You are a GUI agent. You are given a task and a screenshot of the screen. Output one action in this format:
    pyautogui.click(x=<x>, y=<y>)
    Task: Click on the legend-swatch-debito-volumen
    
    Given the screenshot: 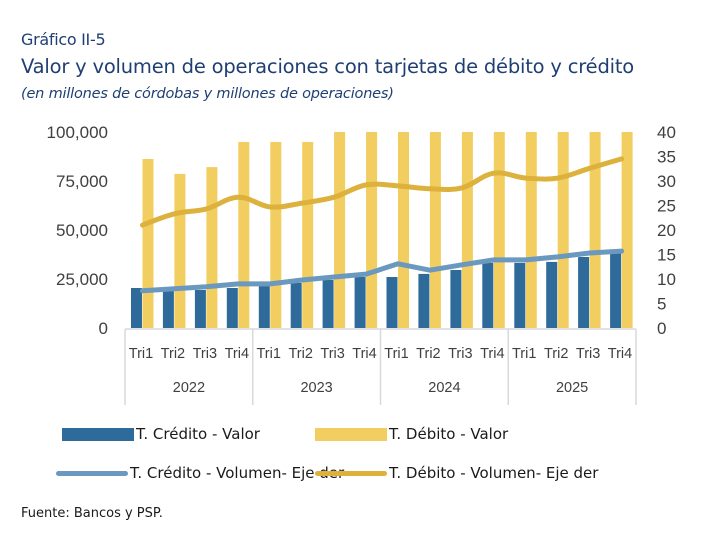 What is the action you would take?
    pyautogui.click(x=351, y=473)
    